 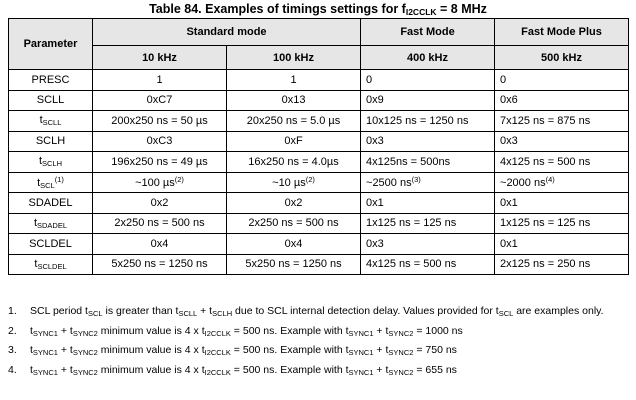 I want to click on cell-value: 10x125 ns = 1250 ns, so click(x=428, y=121).